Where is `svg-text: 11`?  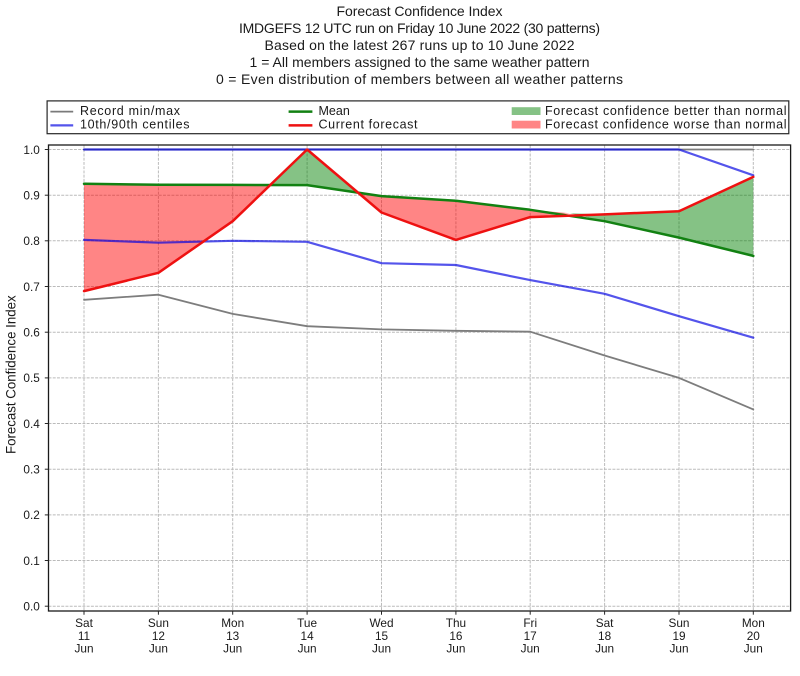
svg-text: 11 is located at coordinates (84, 636).